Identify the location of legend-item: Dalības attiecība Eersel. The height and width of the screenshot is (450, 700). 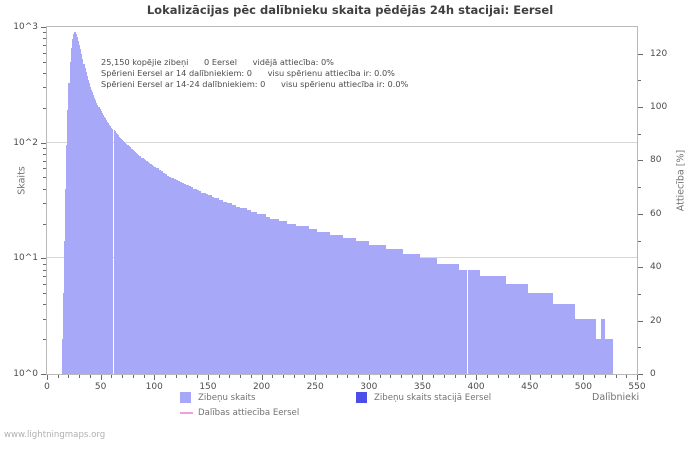
(239, 413).